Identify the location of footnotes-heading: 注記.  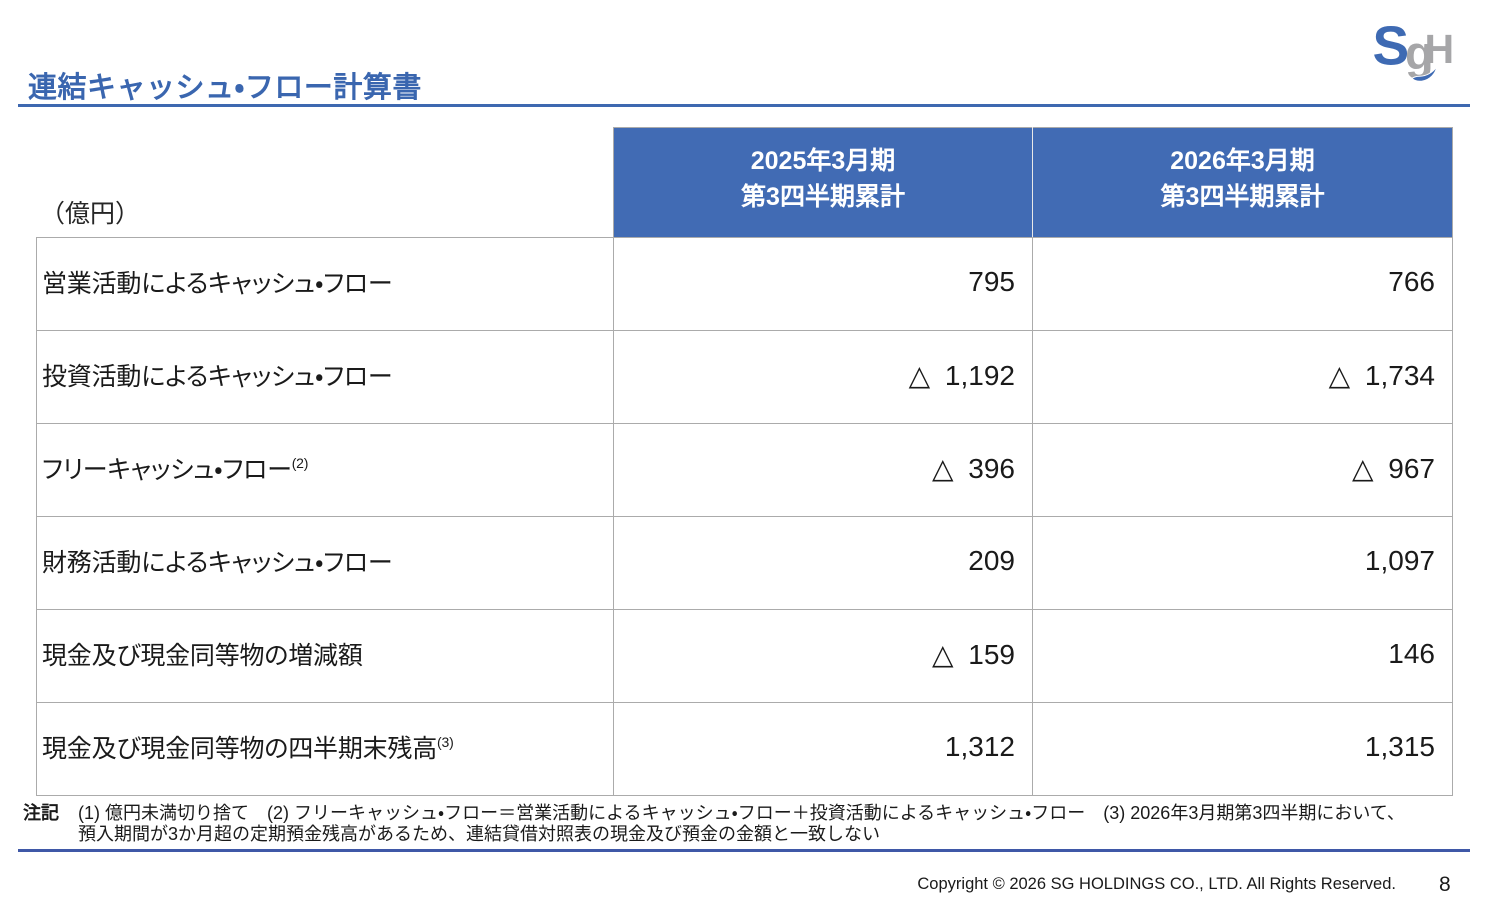
(41, 813).